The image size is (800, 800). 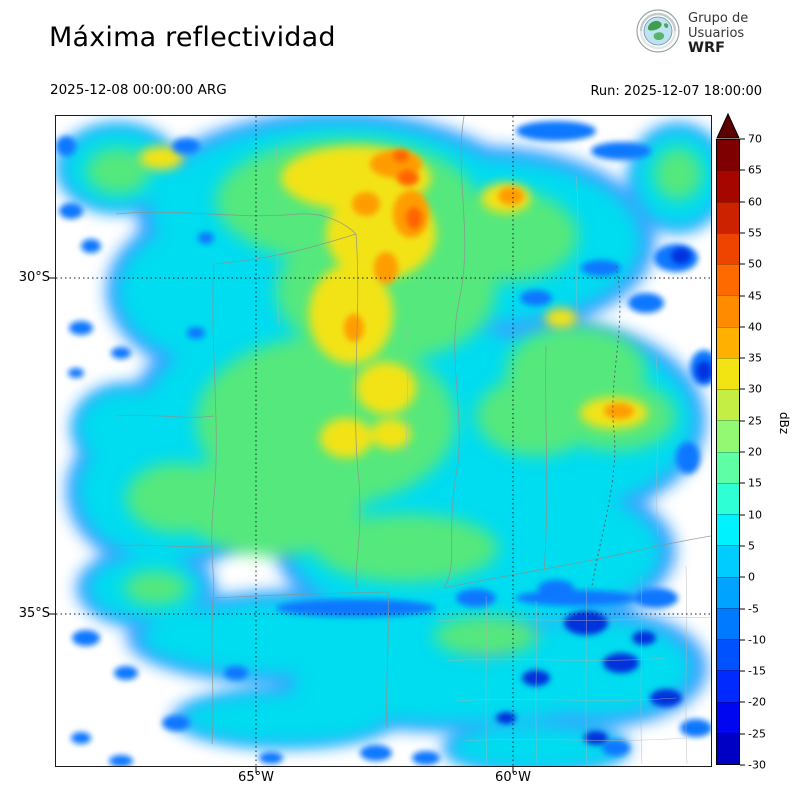 I want to click on colorbar-tick-label: -5, so click(x=753, y=608).